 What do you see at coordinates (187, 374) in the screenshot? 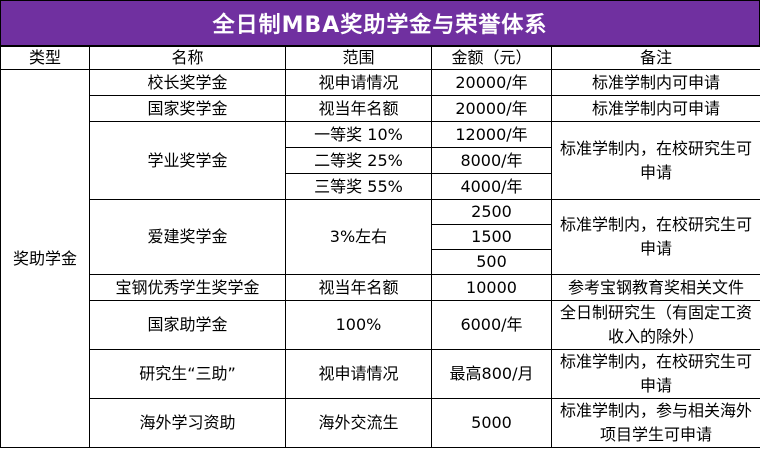
I see `name-cell: 研究生“三助”` at bounding box center [187, 374].